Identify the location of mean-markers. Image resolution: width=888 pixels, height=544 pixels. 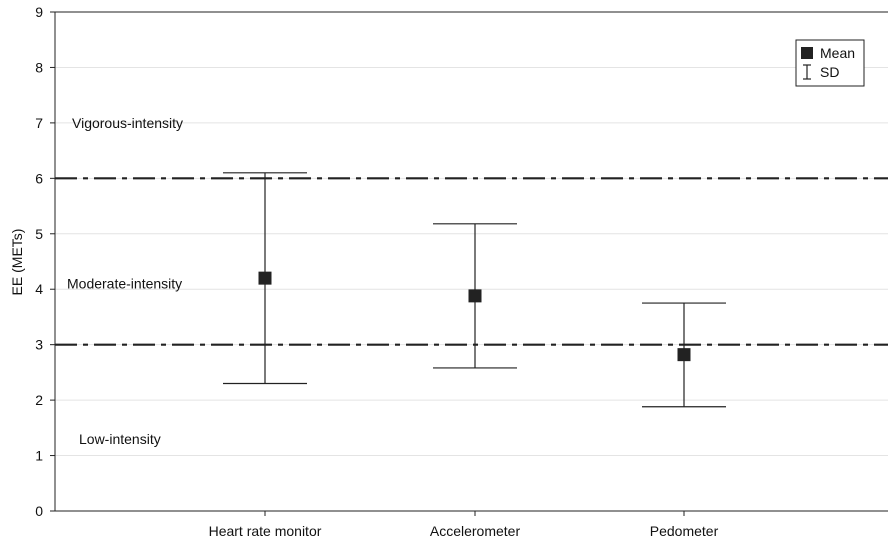
(474, 316).